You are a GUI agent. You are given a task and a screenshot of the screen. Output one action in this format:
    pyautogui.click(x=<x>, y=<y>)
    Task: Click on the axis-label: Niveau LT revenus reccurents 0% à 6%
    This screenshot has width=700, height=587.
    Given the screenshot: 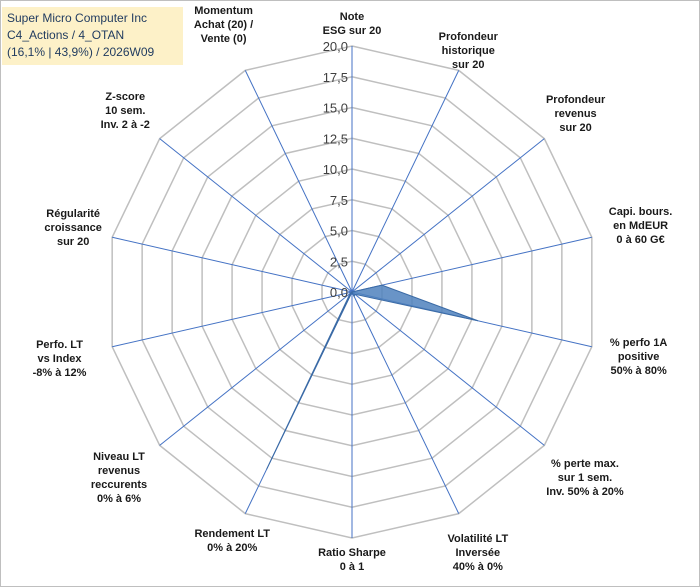 What is the action you would take?
    pyautogui.click(x=119, y=477)
    